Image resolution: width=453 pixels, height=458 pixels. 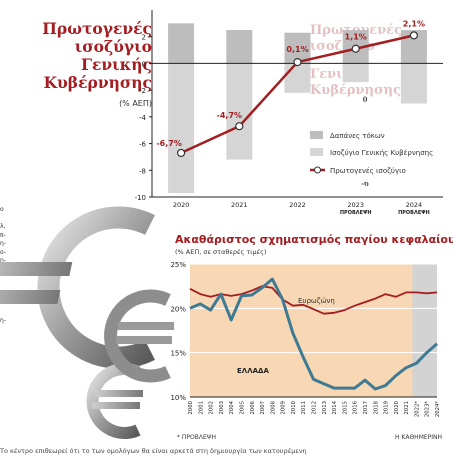 What do you see at coordinates (3, 226) in the screenshot?
I see `left-column-line: λ,` at bounding box center [3, 226].